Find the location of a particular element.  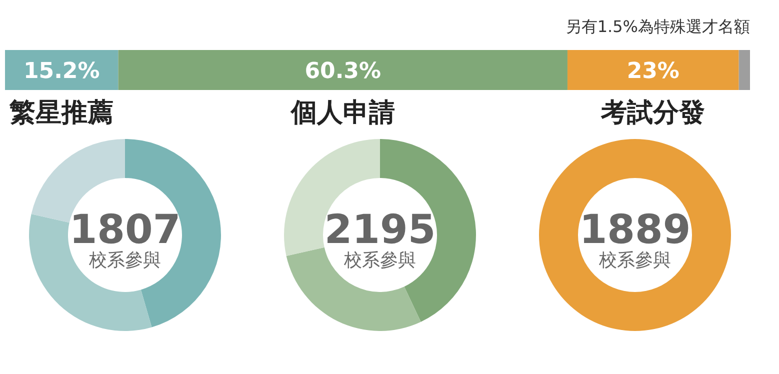

series-label: 個人申請 is located at coordinates (342, 113).